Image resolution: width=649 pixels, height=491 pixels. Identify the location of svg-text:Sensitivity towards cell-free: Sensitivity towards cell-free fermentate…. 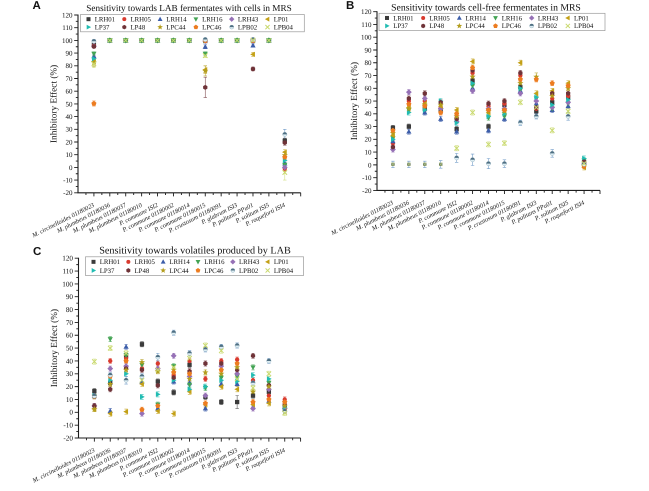
(486, 8).